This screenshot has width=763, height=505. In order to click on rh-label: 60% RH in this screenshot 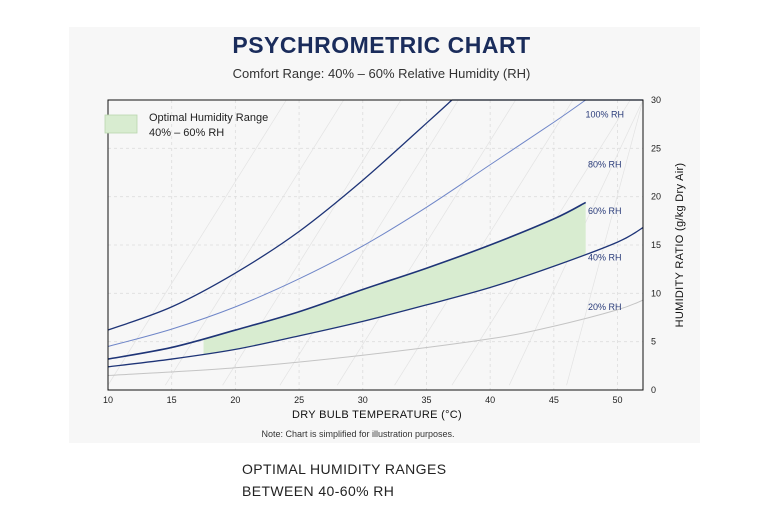, I will do `click(605, 211)`.